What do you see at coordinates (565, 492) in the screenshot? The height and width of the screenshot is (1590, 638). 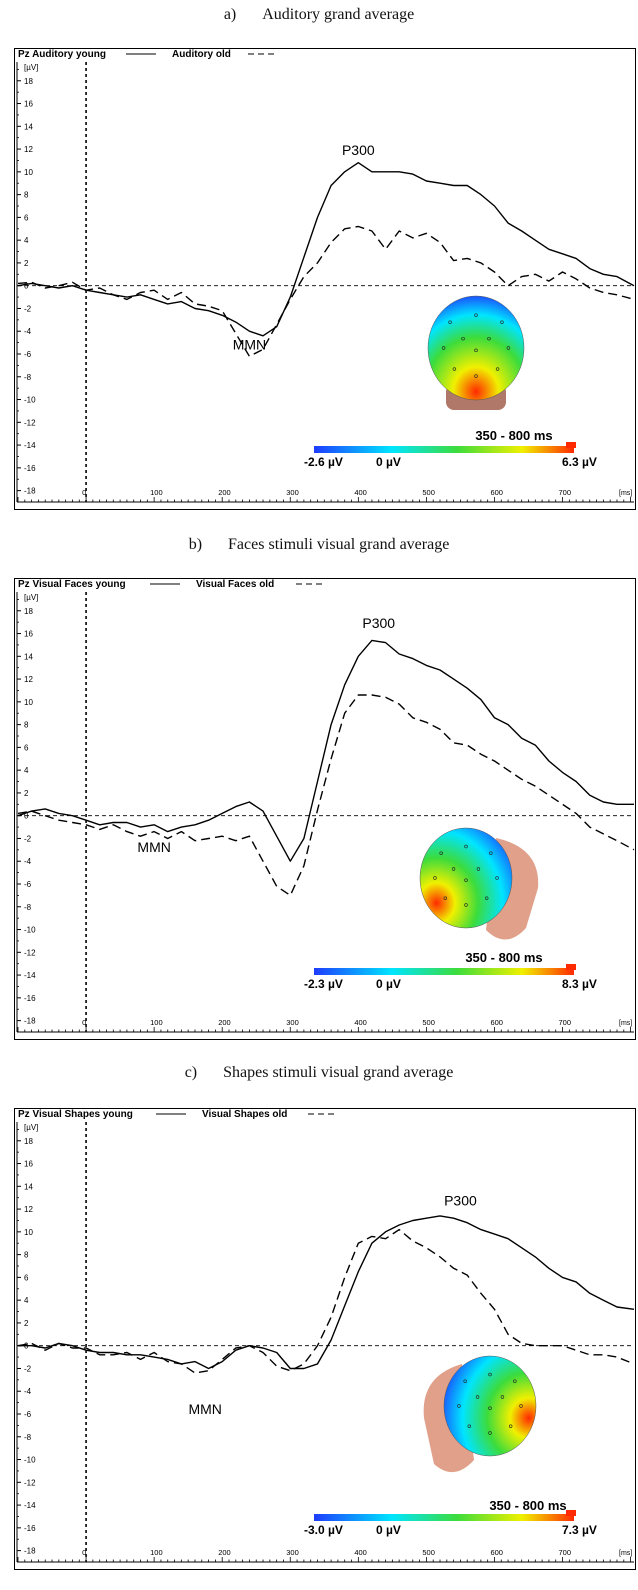 I see `x-tick-label: 700` at bounding box center [565, 492].